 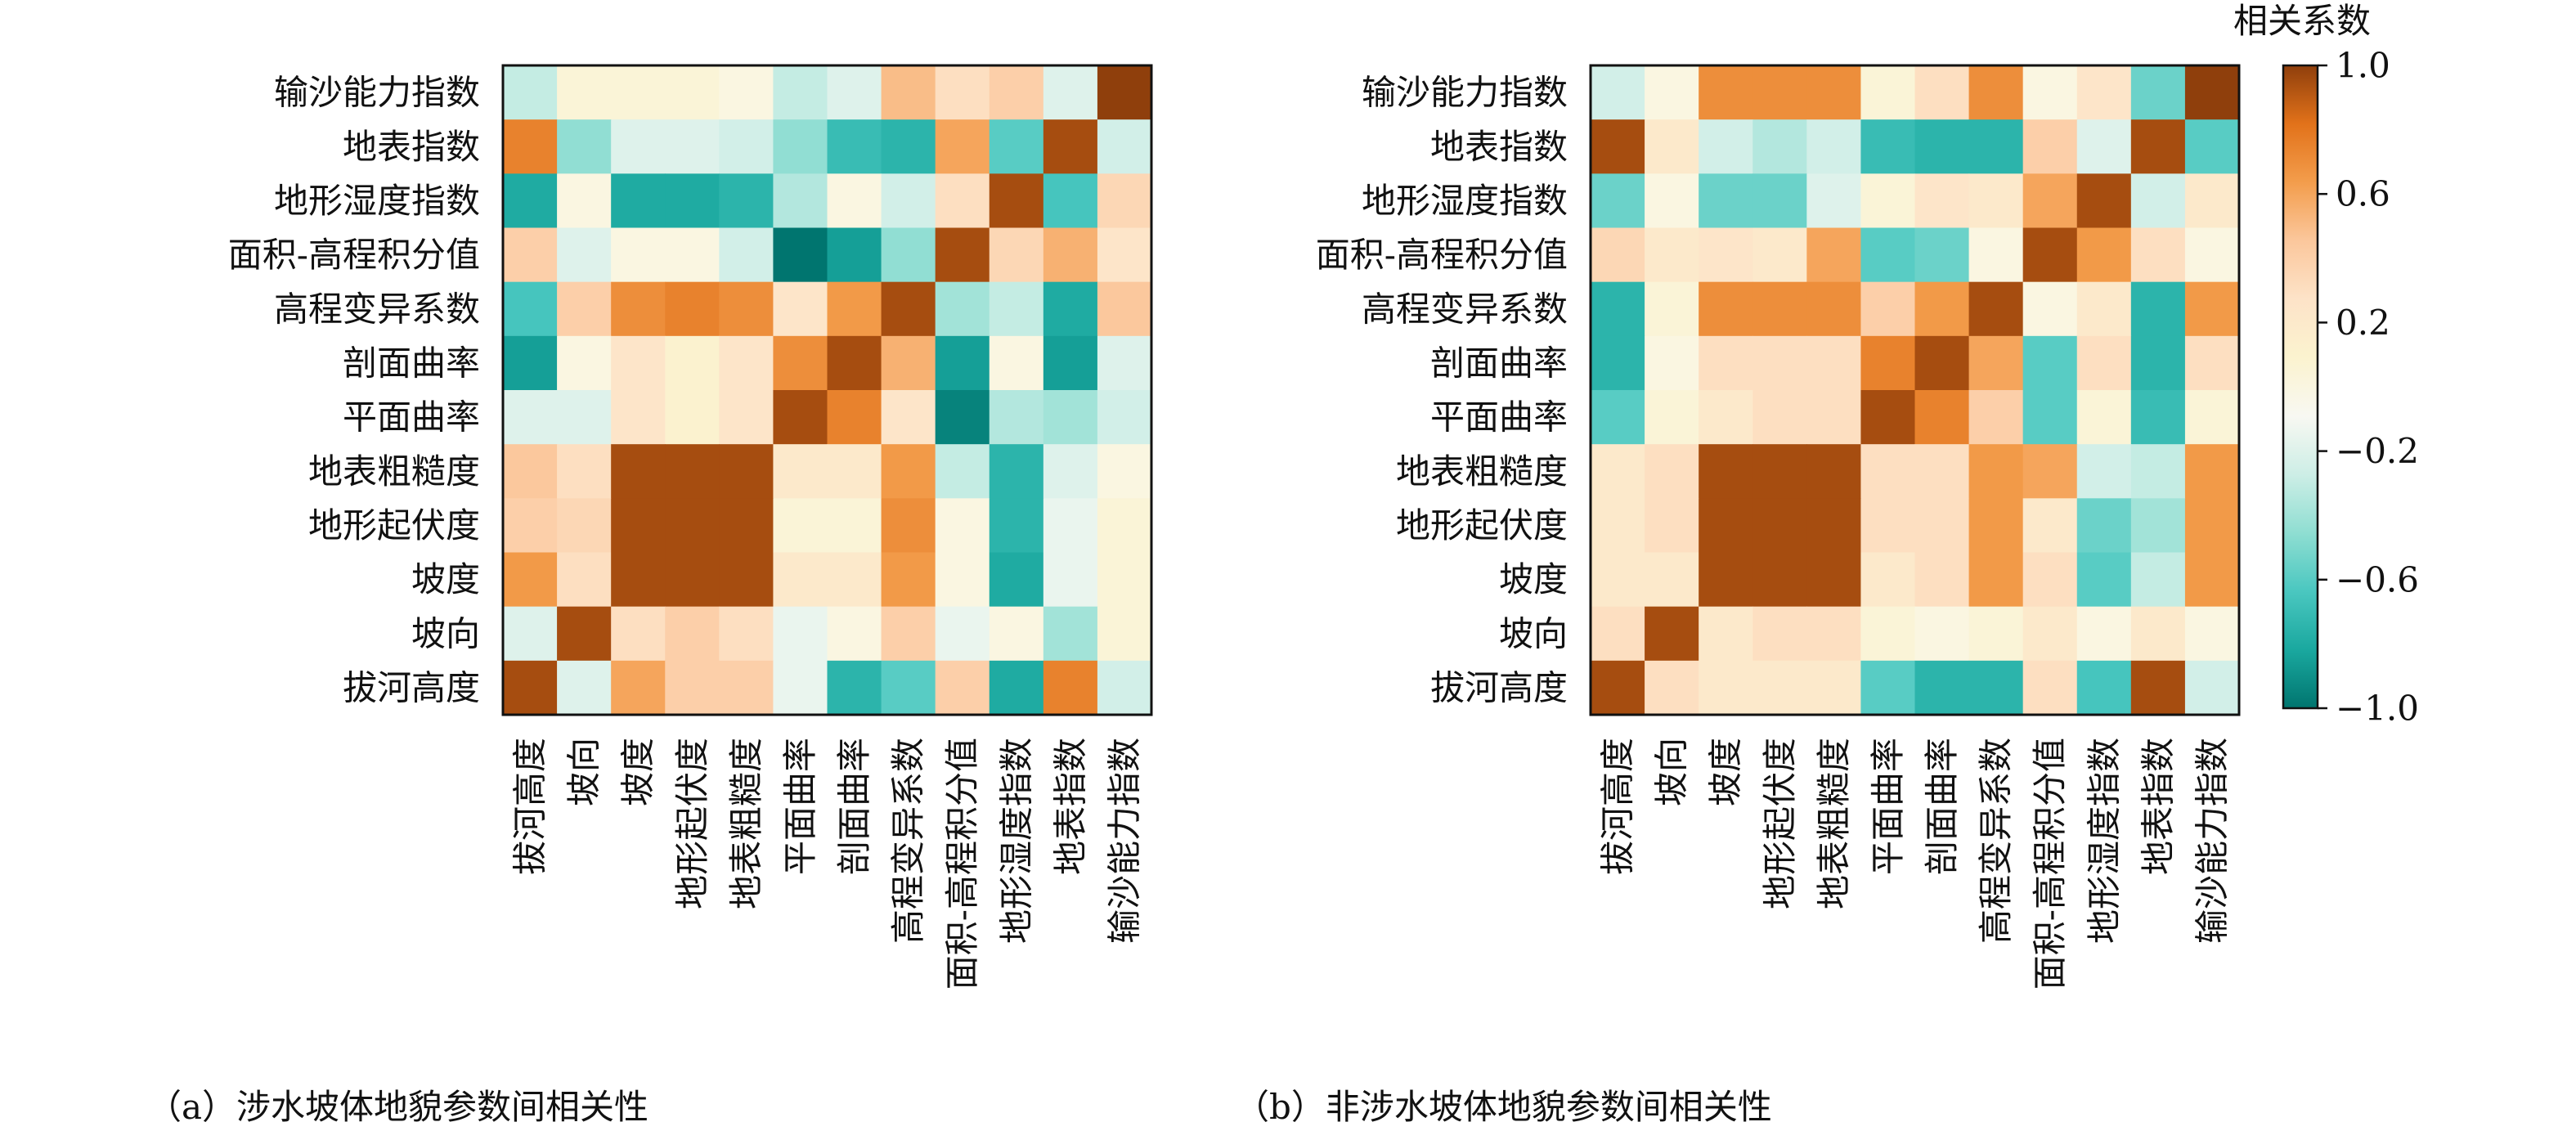 What do you see at coordinates (2377, 451) in the screenshot?
I see `colorbar-tick-label-3: −0.2` at bounding box center [2377, 451].